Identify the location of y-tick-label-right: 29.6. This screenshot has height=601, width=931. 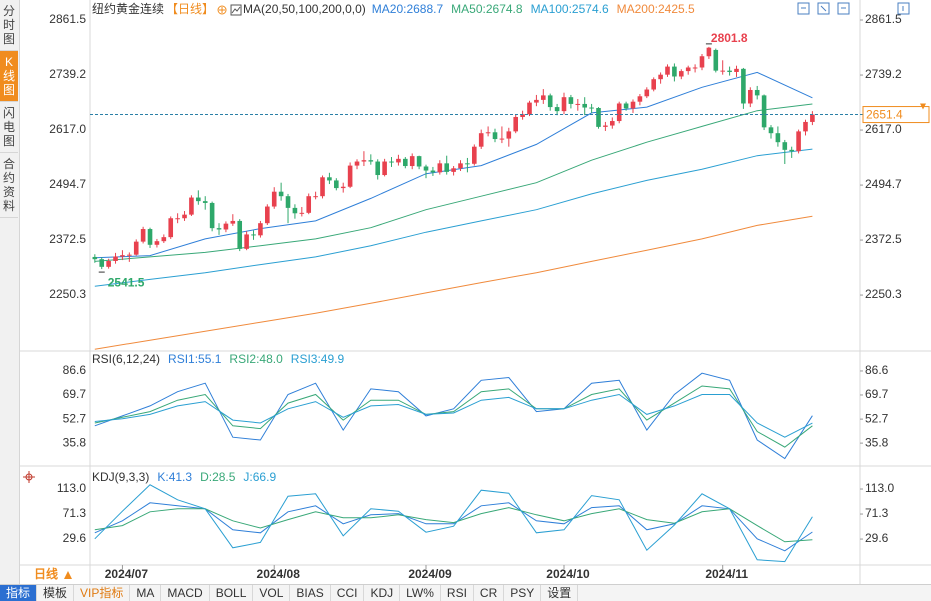
(877, 538).